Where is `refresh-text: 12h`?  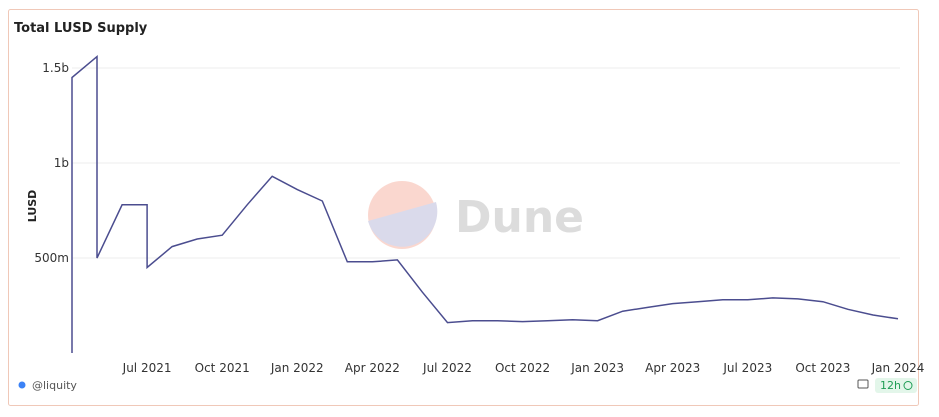 refresh-text: 12h is located at coordinates (890, 385).